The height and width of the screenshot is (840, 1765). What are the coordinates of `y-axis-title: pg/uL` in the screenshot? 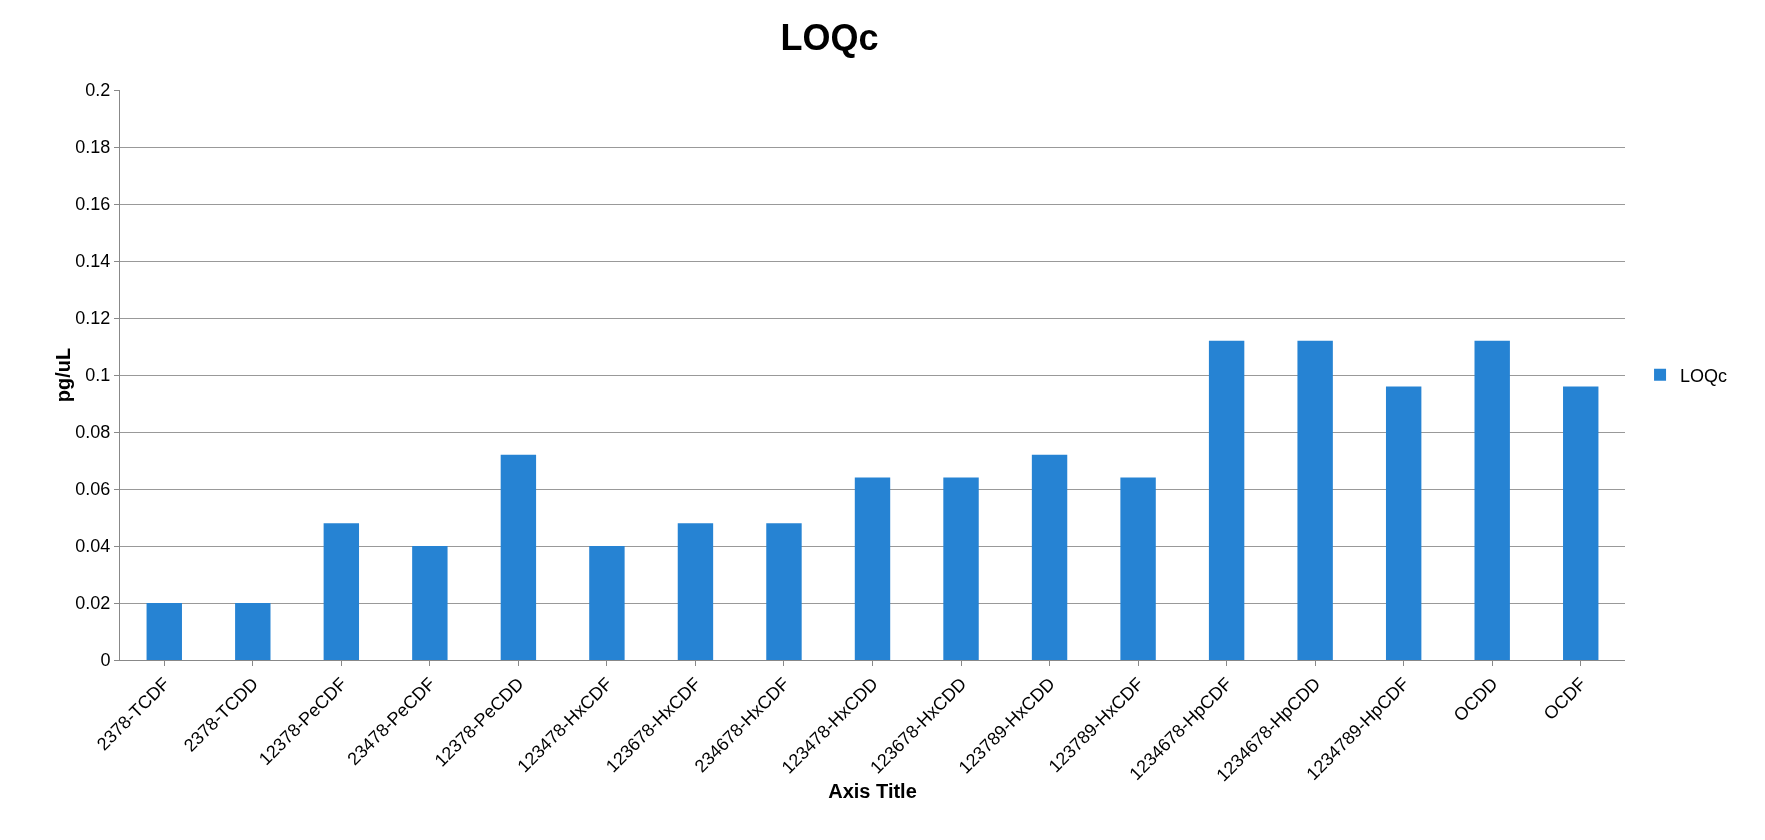 It's located at (63, 375).